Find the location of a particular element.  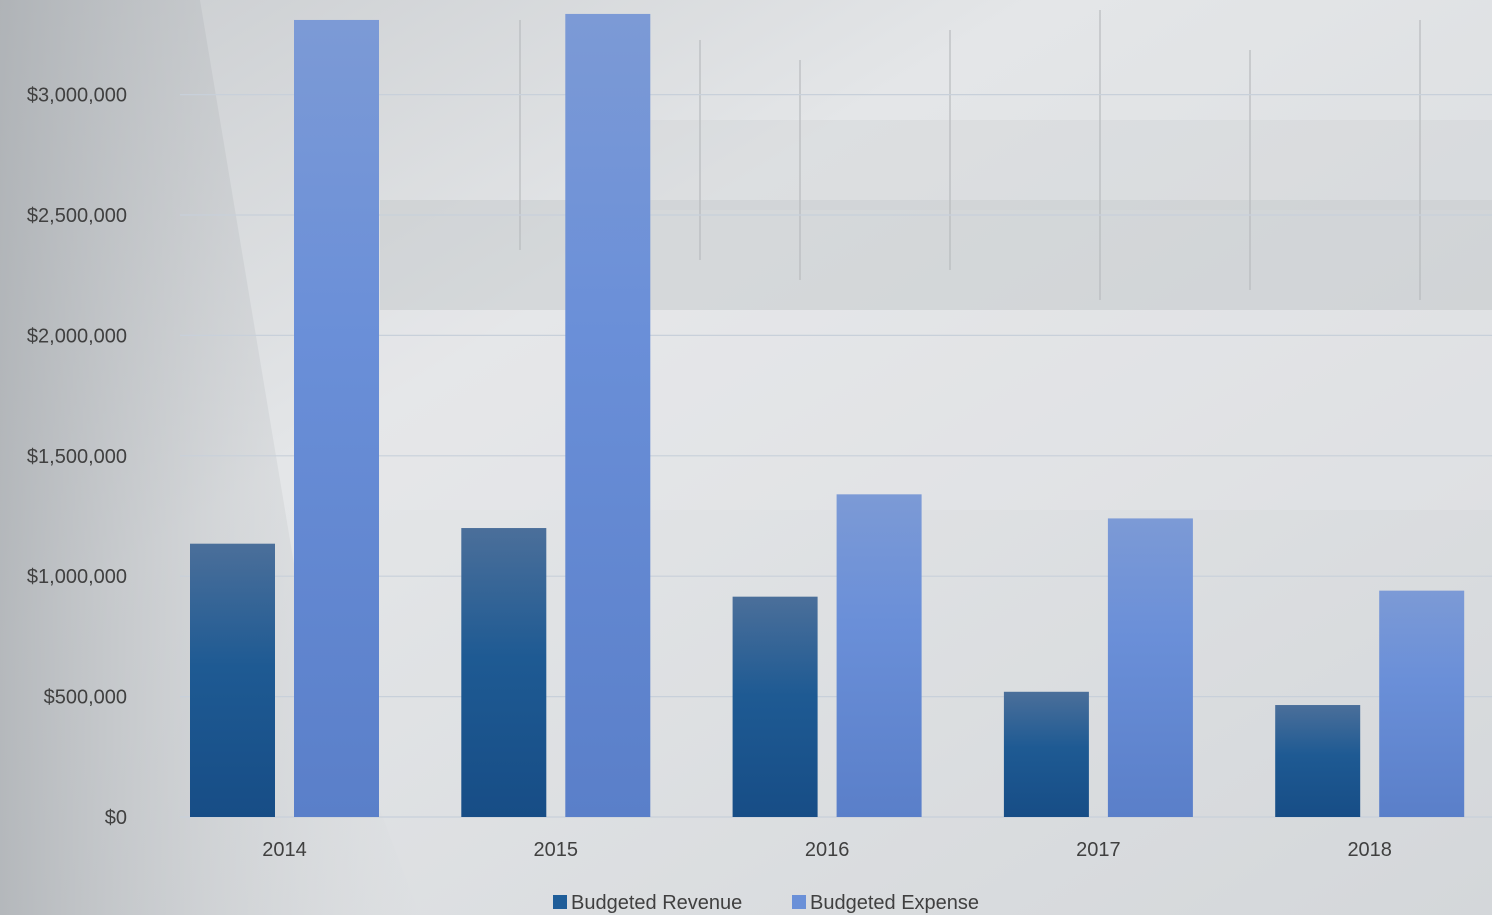

bar-budgeted-revenue-2016 is located at coordinates (775, 706).